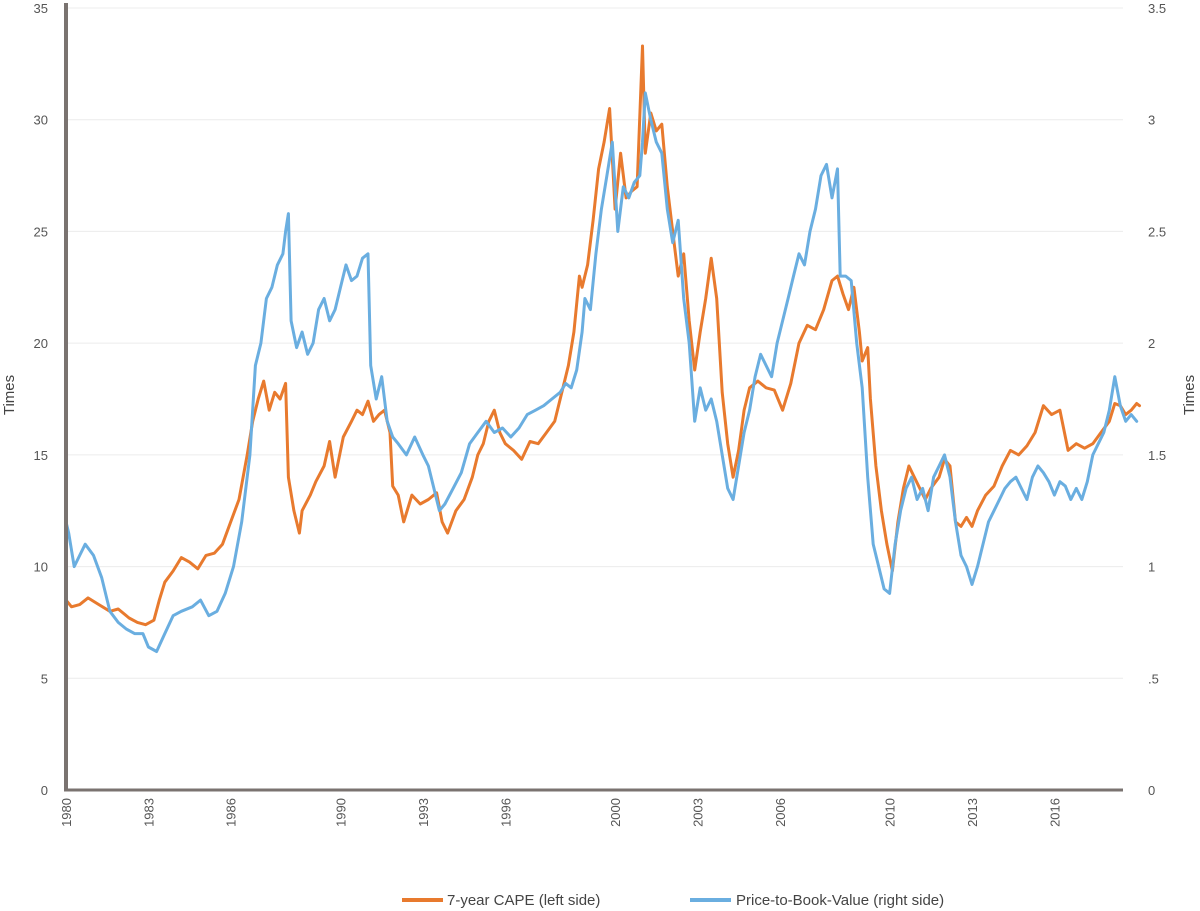  Describe the element at coordinates (231, 812) in the screenshot. I see `x-tick-label: 1986` at that location.